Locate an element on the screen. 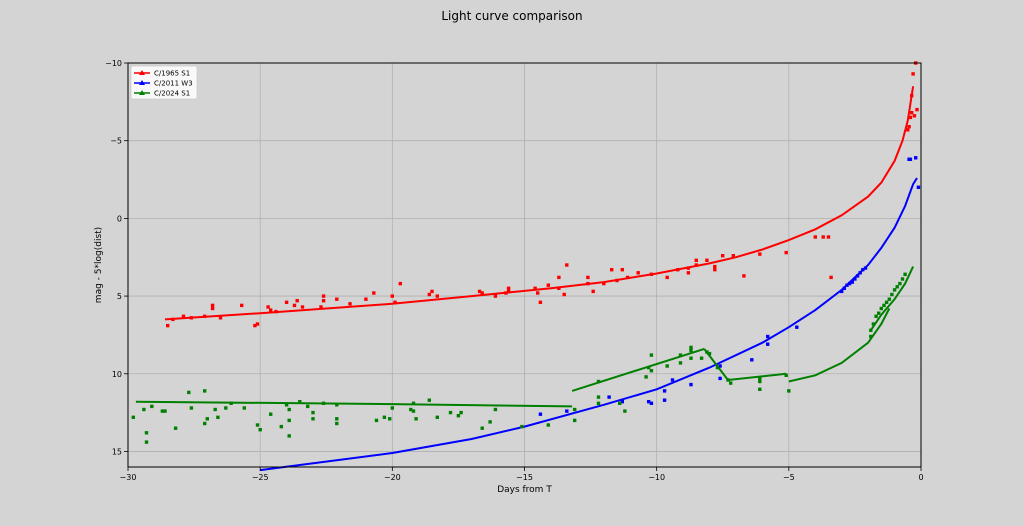  x-tick-label: 0 is located at coordinates (920, 477).